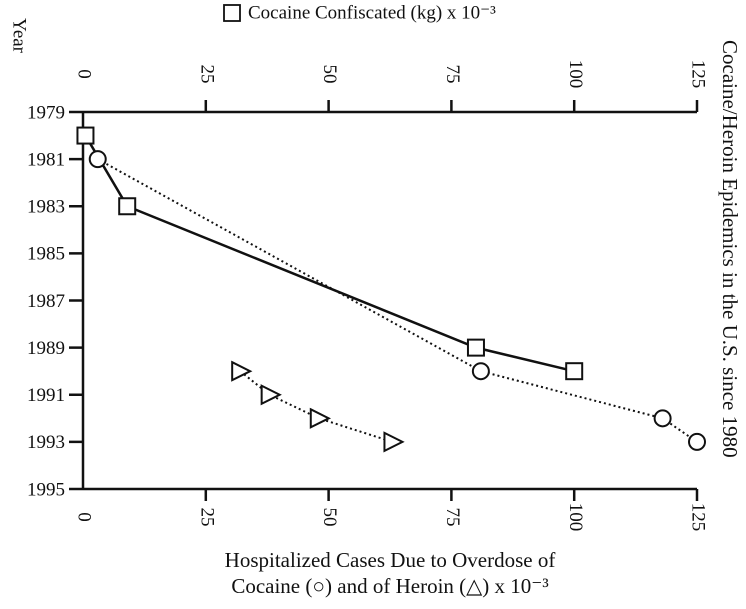 The width and height of the screenshot is (746, 609). I want to click on bottom-tick-label: 125, so click(698, 517).